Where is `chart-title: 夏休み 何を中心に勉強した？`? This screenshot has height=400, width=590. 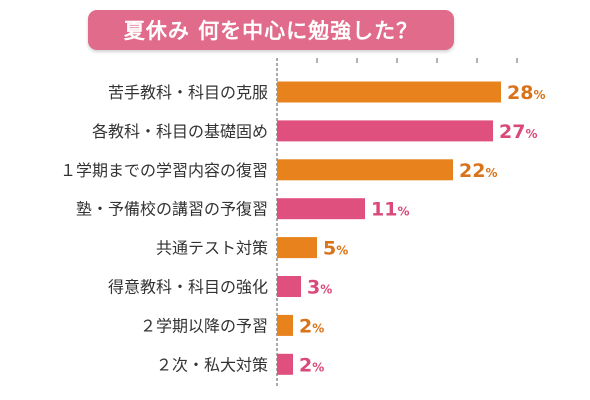
chart-title: 夏休み 何を中心に勉強した？ is located at coordinates (271, 31).